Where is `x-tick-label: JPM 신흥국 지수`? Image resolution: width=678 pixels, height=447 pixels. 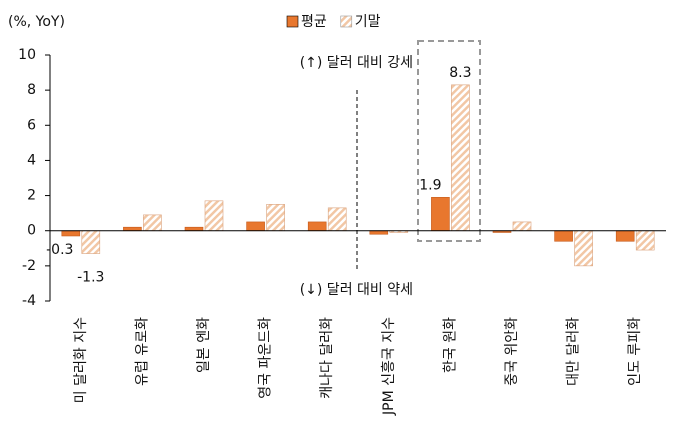
x-tick-label: JPM 신흥국 지수 is located at coordinates (389, 366).